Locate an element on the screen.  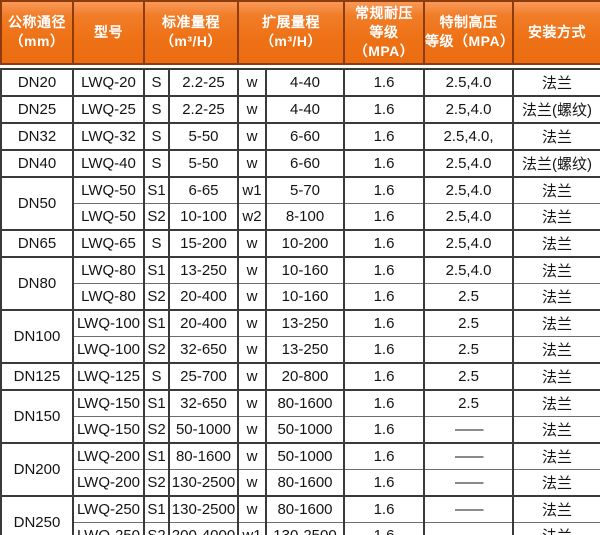
header-dn-line2: （mm） is located at coordinates (37, 41).